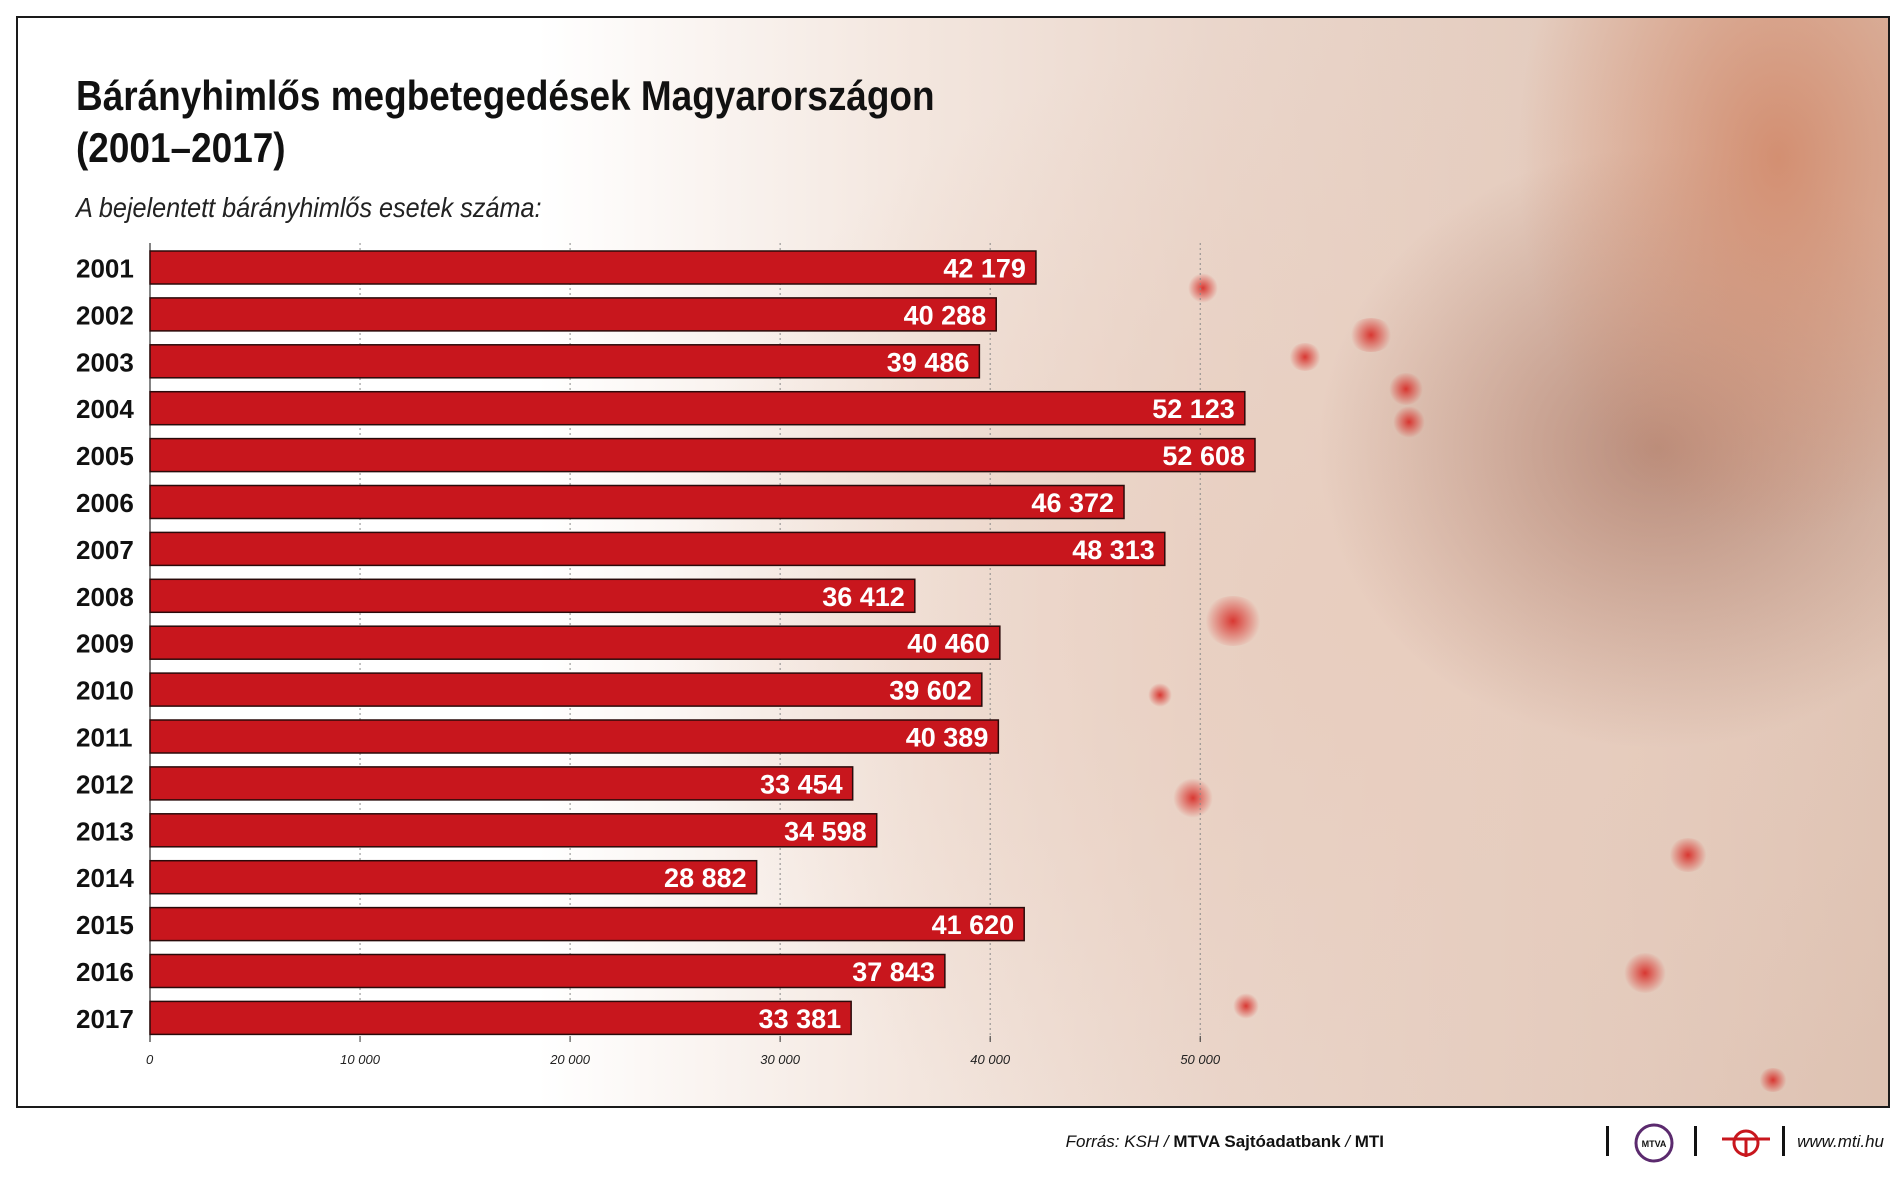 The width and height of the screenshot is (1904, 1178). I want to click on source-credit: Forrás: KSH / MTVA Sajtóadatbank / MTI, so click(1225, 1142).